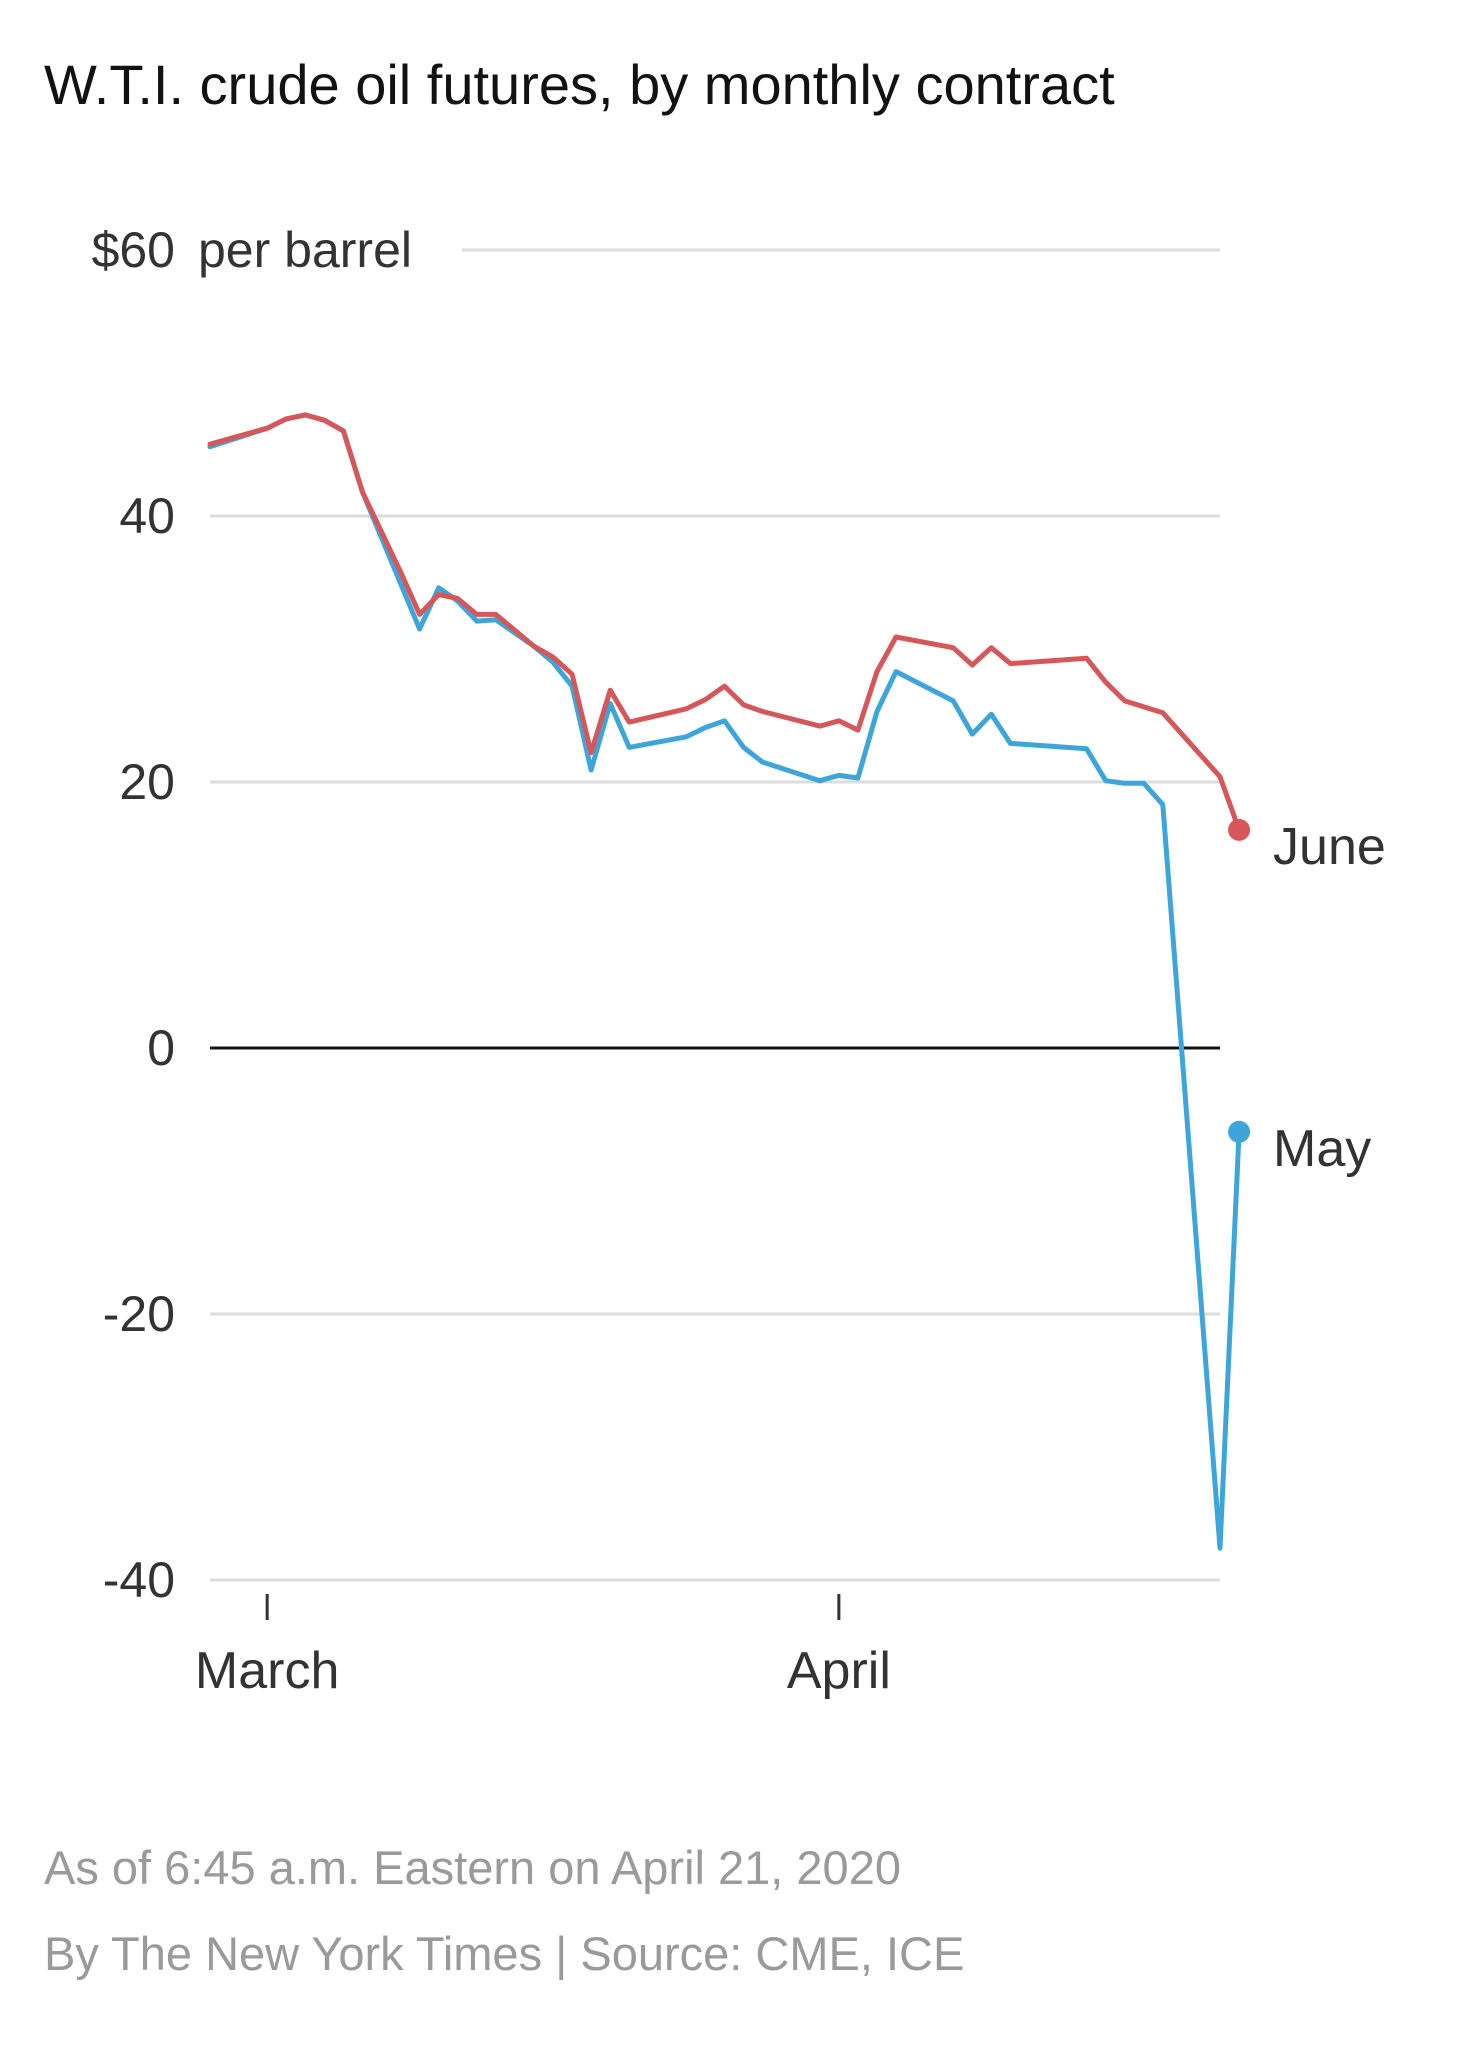 This screenshot has height=2048, width=1471. I want to click on x-axis: March April, so click(543, 1647).